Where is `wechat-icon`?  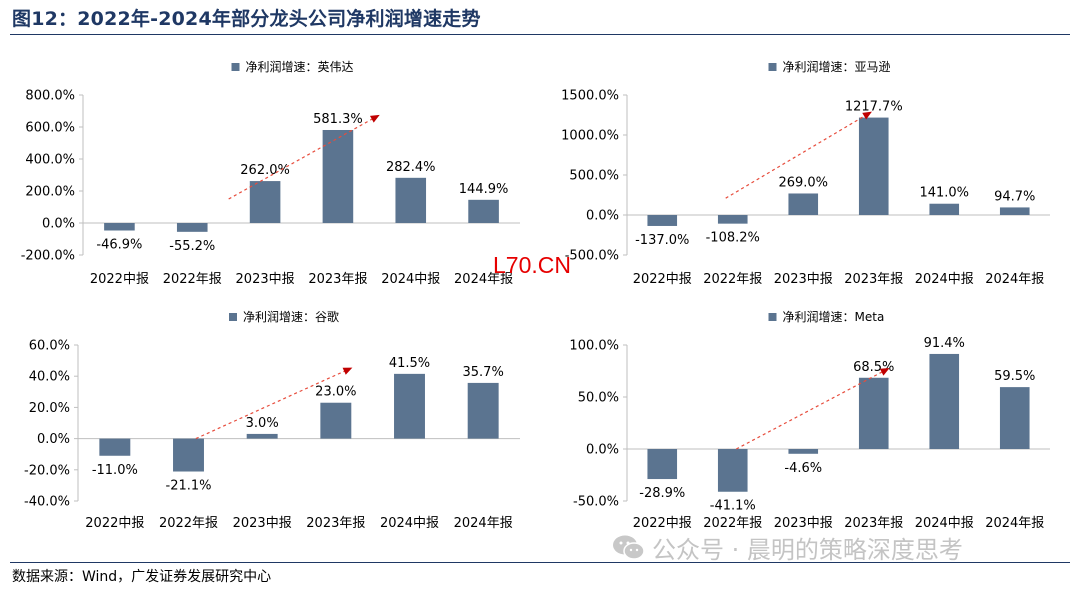
wechat-icon is located at coordinates (629, 547).